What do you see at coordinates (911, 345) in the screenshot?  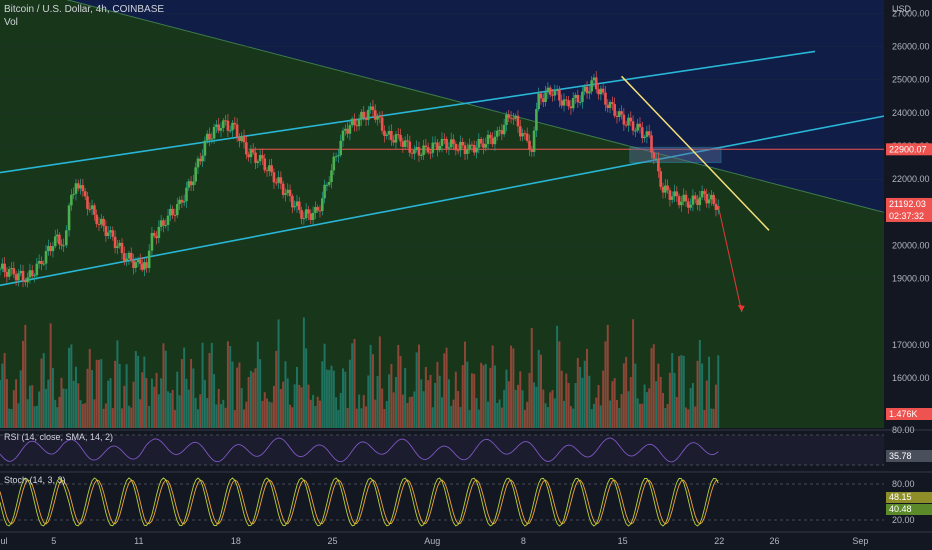 I see `volume-tick-label: 17000.00` at bounding box center [911, 345].